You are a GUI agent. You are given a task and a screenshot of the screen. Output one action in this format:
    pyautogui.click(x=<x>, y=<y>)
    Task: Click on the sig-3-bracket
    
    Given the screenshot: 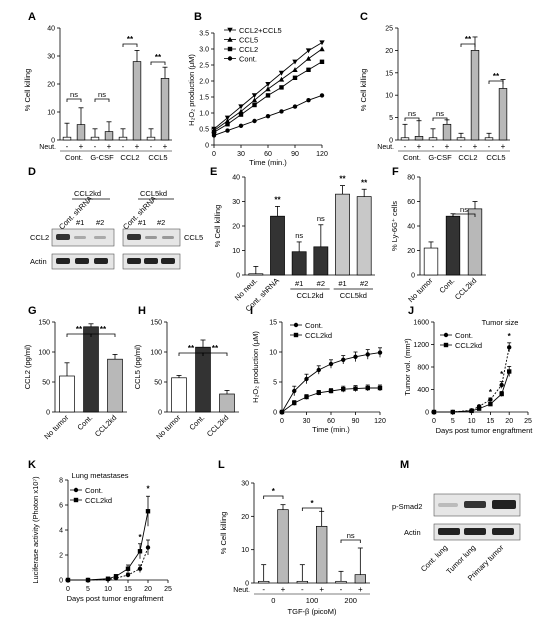 What is the action you would take?
    pyautogui.click(x=158, y=63)
    